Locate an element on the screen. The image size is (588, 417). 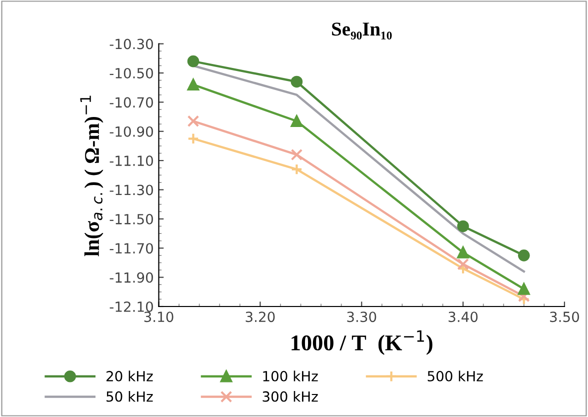
y-tick-label: -11.70 is located at coordinates (131, 248).